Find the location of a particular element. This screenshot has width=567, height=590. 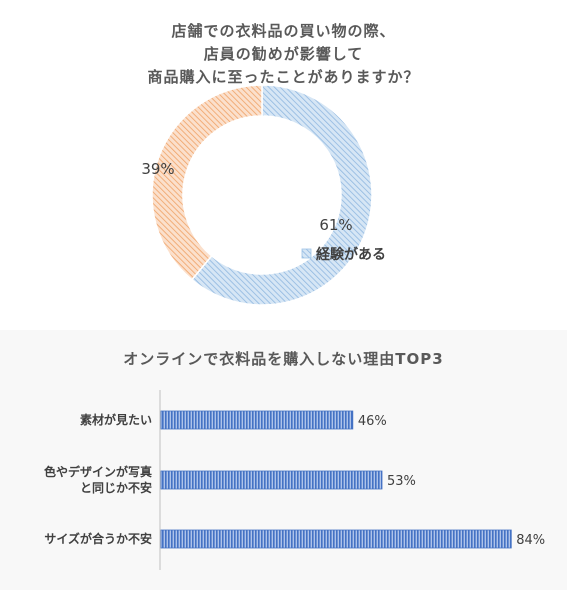

bar-value-label-1: 46% is located at coordinates (372, 421).